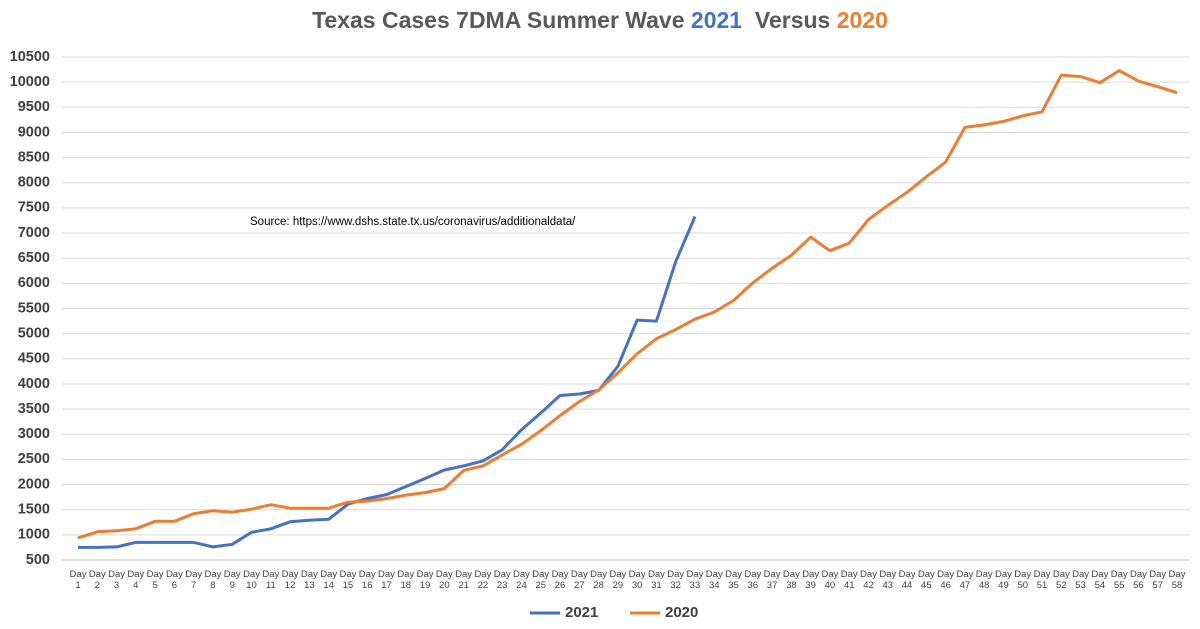  Describe the element at coordinates (502, 580) in the screenshot. I see `x-tick-label: Day 23` at that location.